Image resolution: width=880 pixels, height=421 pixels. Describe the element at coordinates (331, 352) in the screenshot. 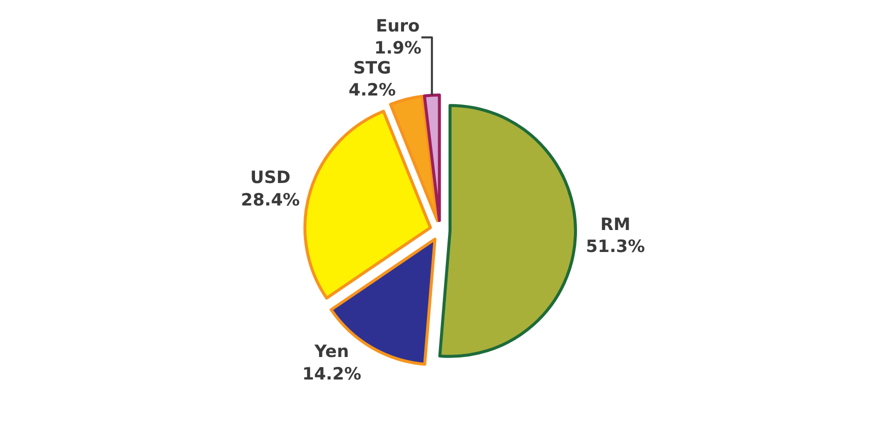

I see `slice-label: Yen` at that location.